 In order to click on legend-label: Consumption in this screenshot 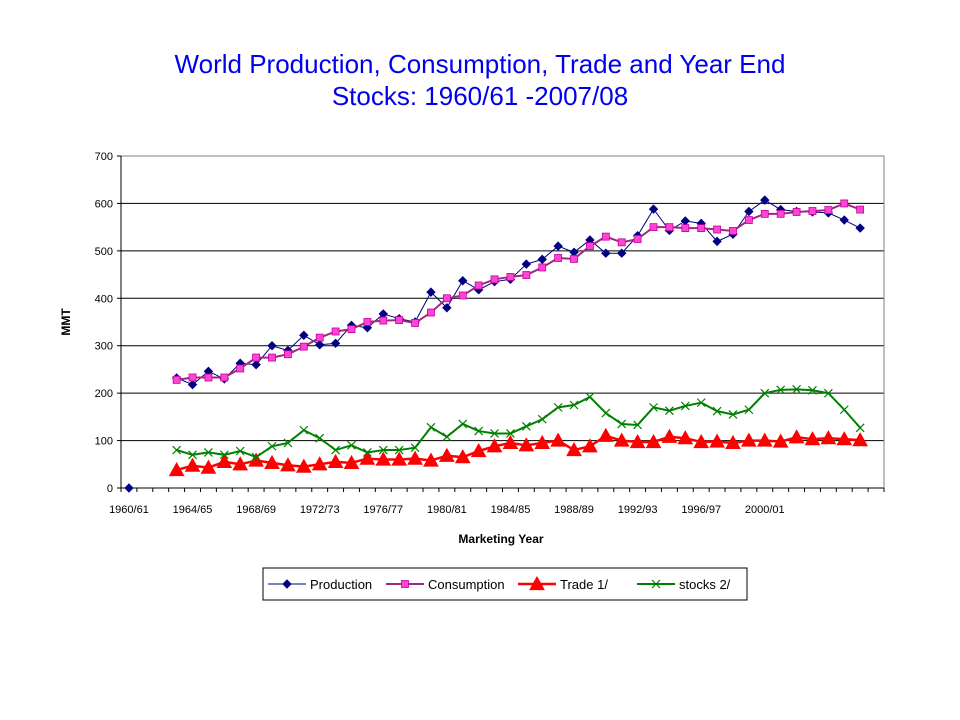, I will do `click(466, 584)`.